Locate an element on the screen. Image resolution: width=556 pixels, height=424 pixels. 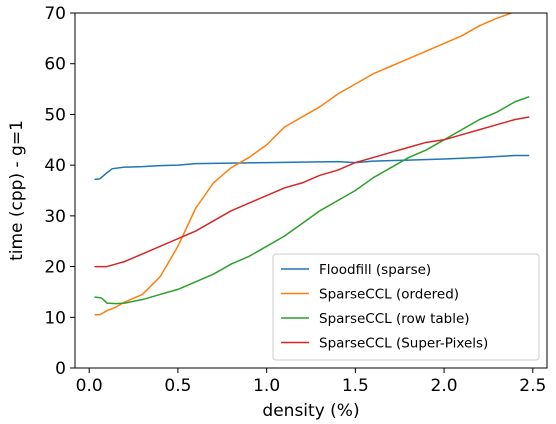
y-axis-title: time (cpp) - g=1 is located at coordinates (17, 190).